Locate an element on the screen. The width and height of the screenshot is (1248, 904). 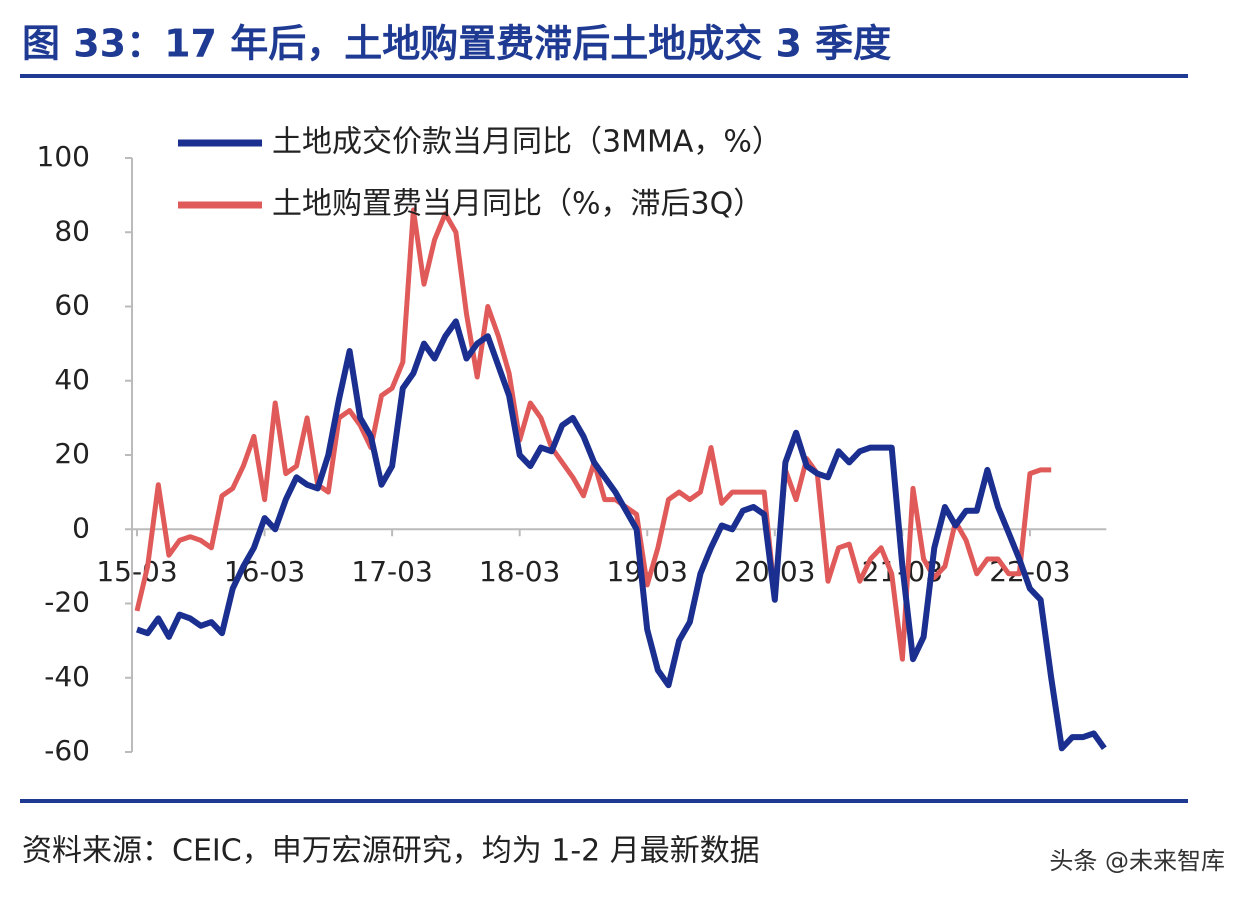
x-tick-label: 17-03 is located at coordinates (391, 571).